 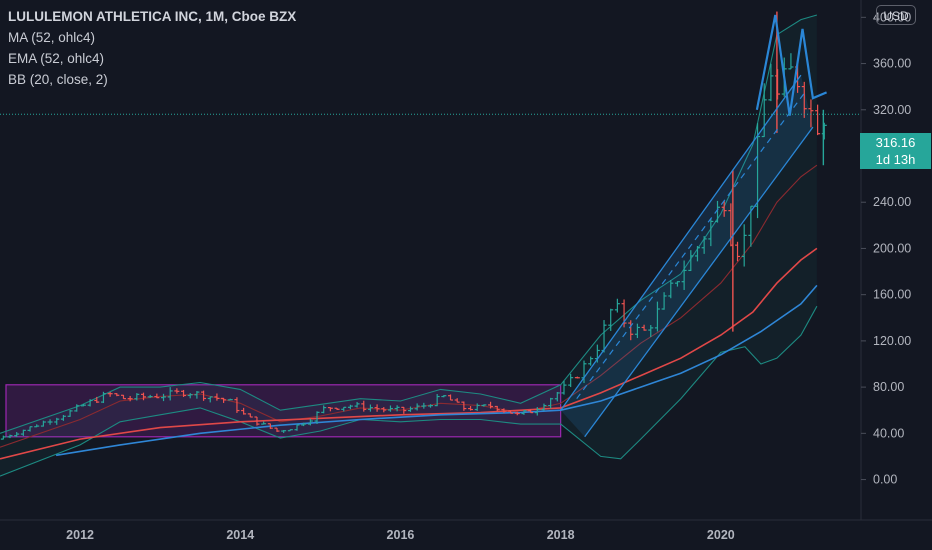 I want to click on y-tick-label: 40.00, so click(x=888, y=433).